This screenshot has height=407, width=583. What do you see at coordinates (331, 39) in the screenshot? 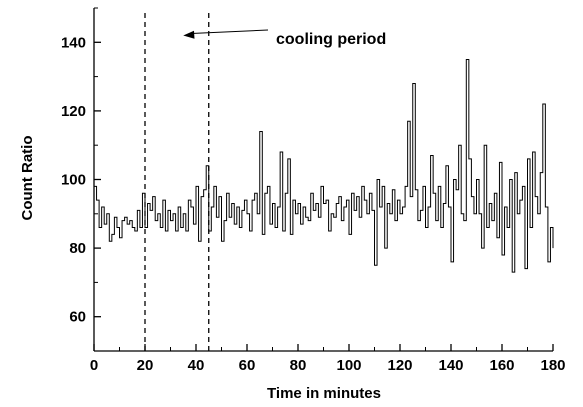
I see `annotation-label: cooling period` at bounding box center [331, 39].